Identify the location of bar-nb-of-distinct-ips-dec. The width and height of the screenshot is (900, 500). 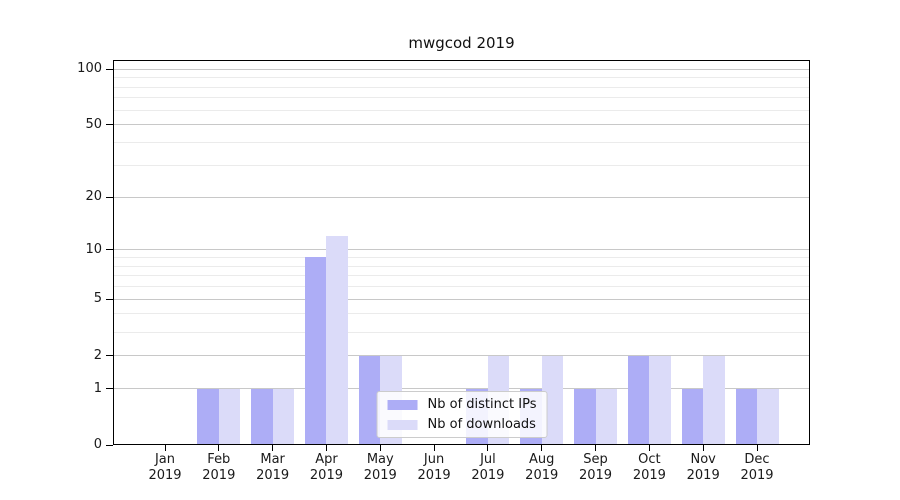
(746, 416).